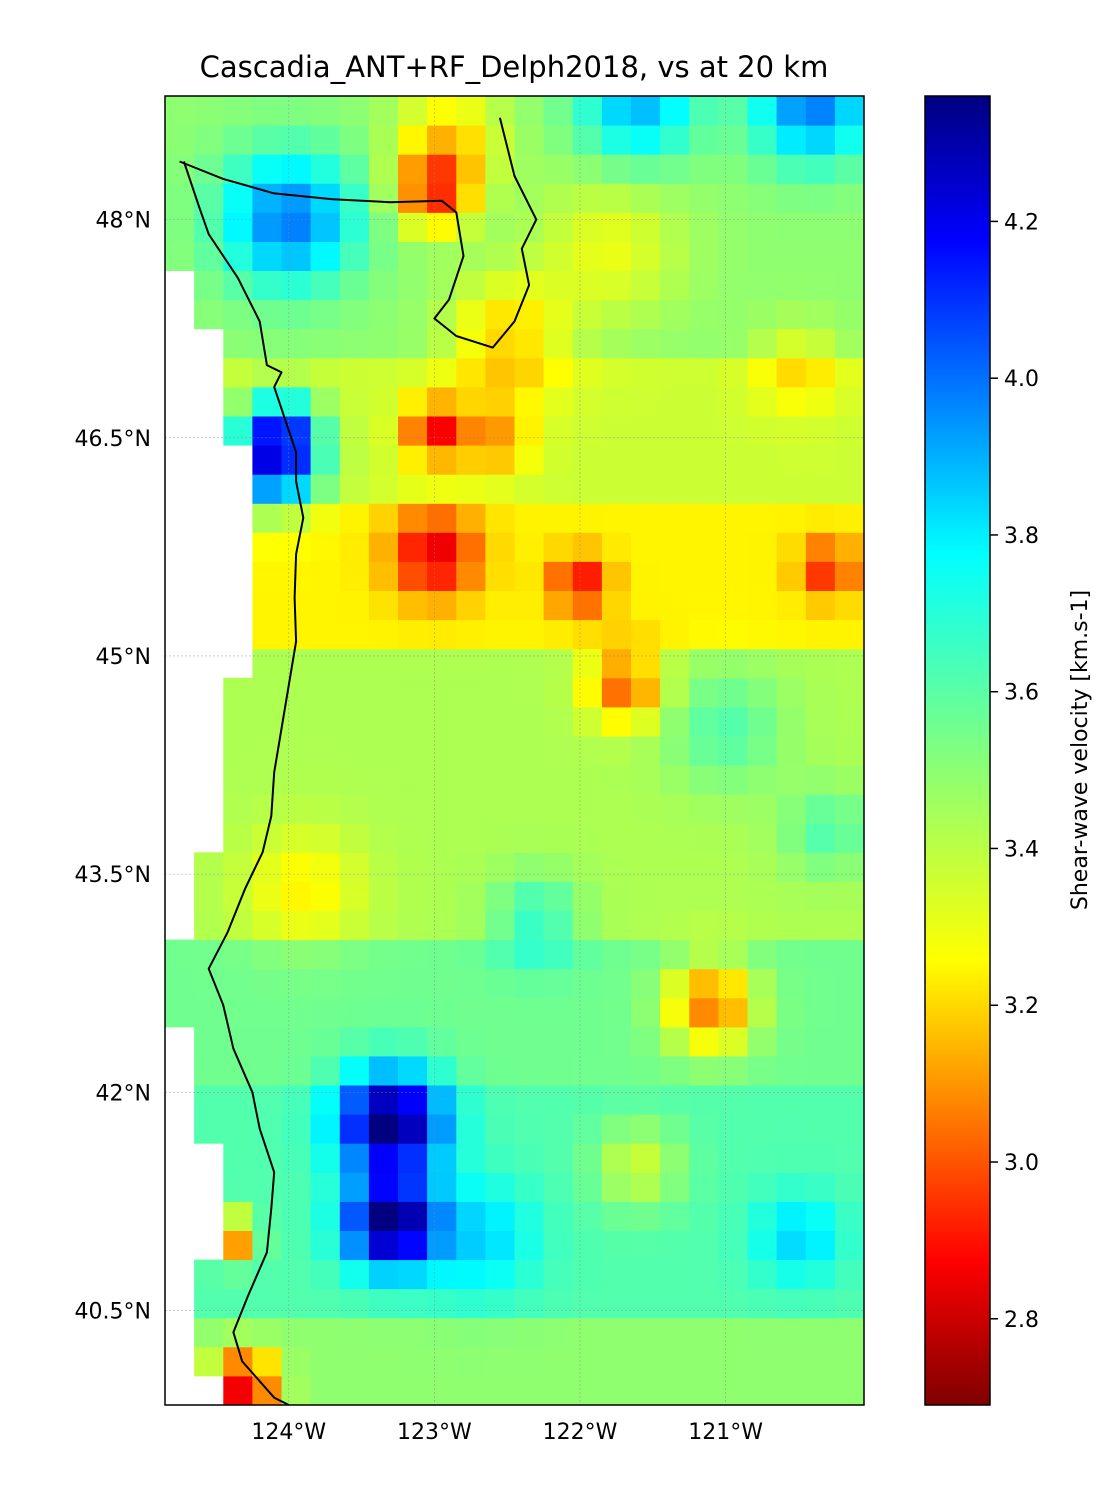  What do you see at coordinates (580, 1432) in the screenshot?
I see `lon-tick-label: 122°W` at bounding box center [580, 1432].